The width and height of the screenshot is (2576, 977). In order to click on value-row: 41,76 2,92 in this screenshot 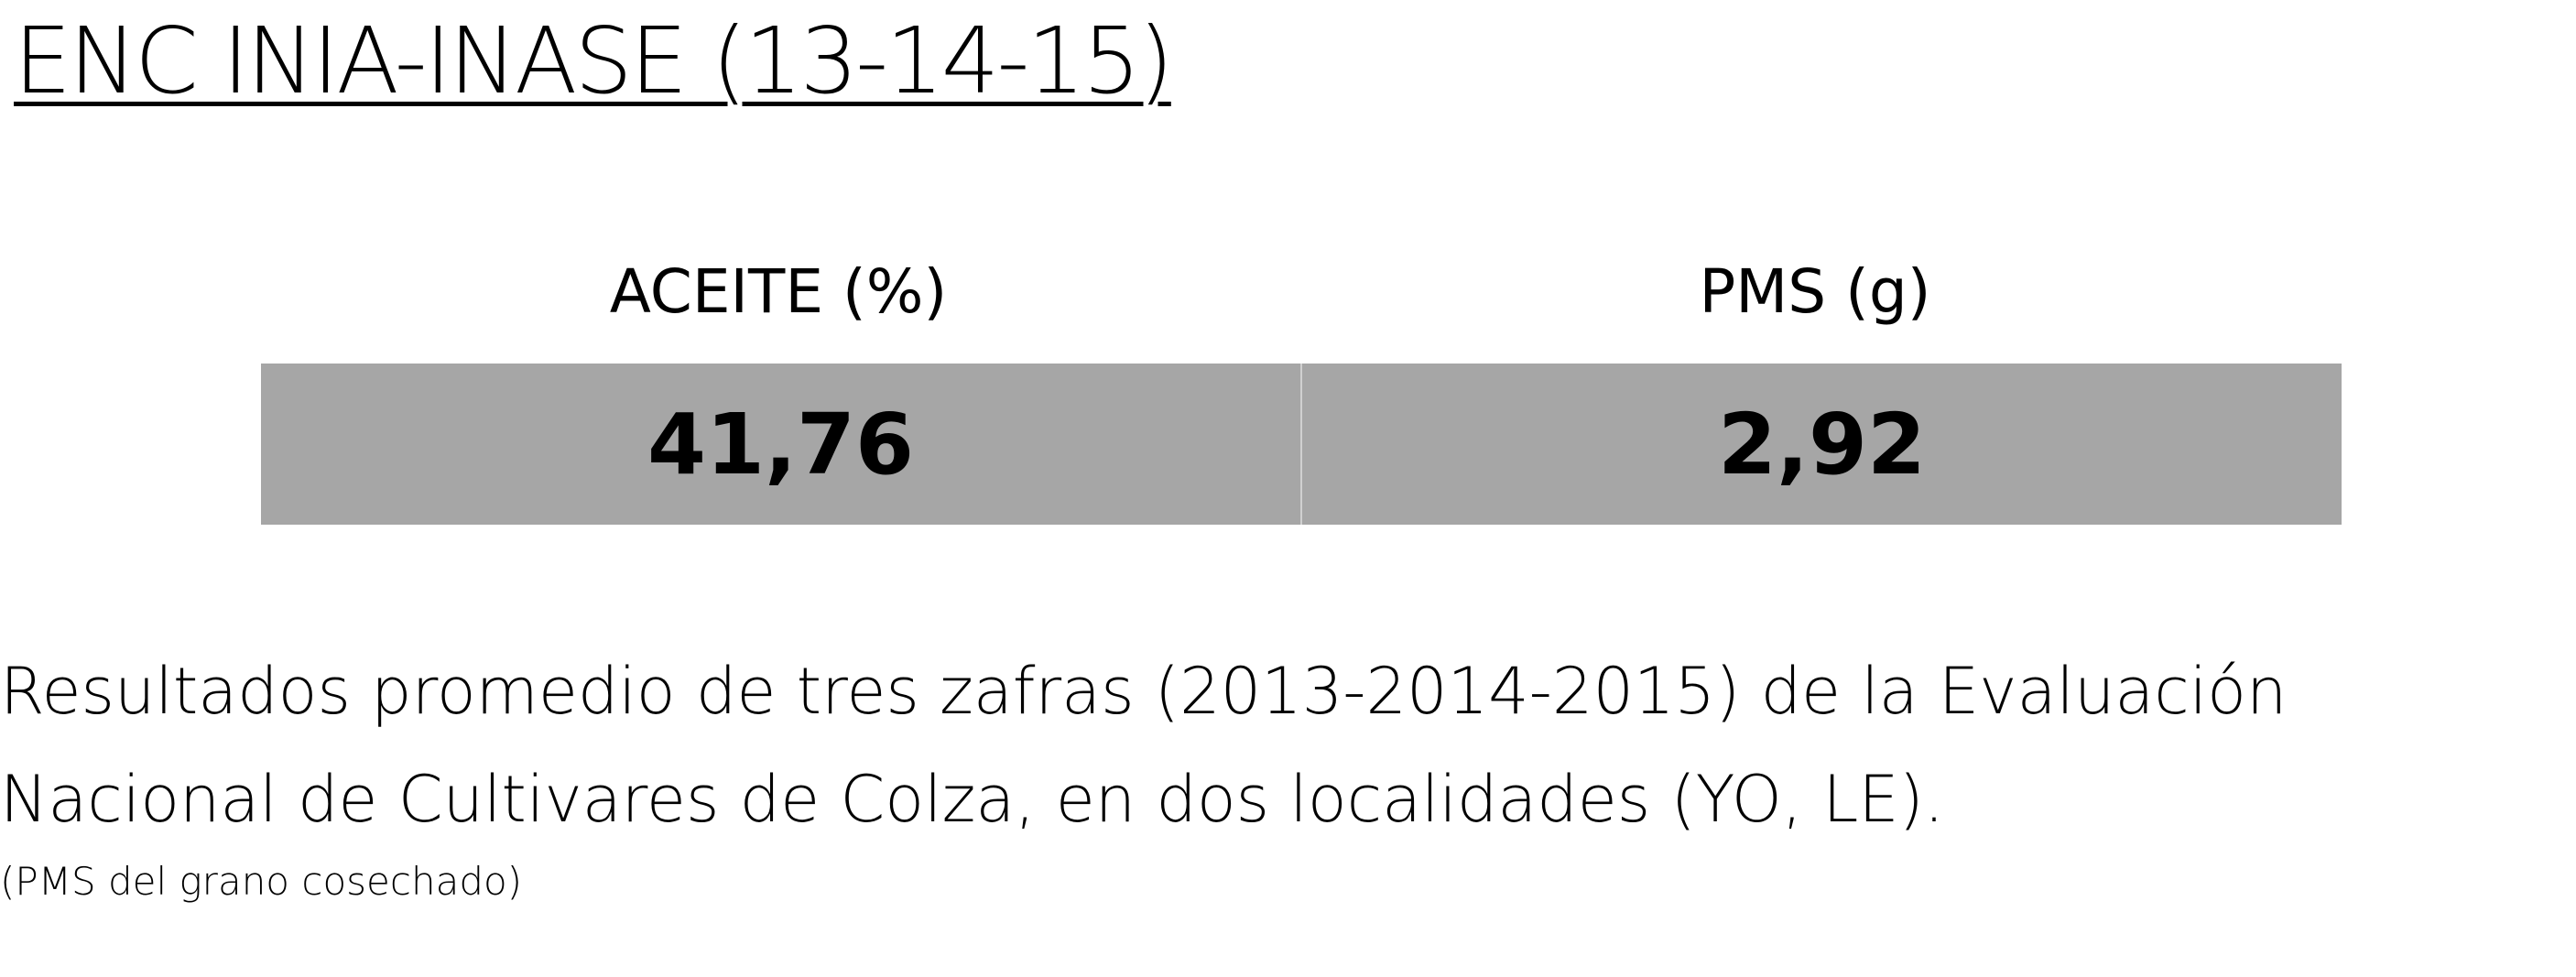, I will do `click(1301, 444)`.